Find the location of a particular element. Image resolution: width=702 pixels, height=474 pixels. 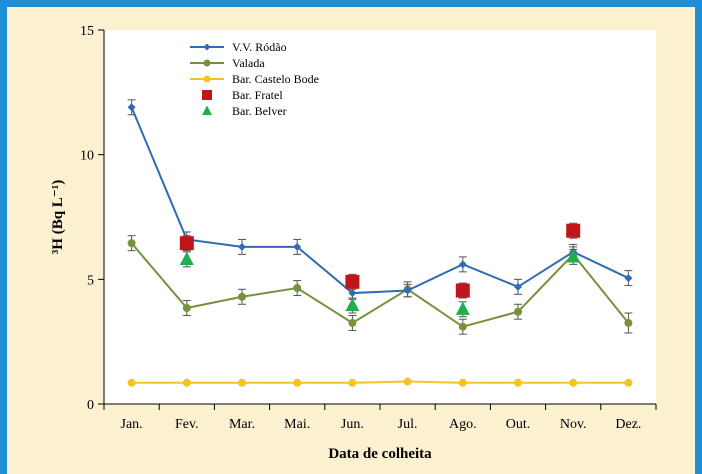

x-tick-label: Out. is located at coordinates (518, 424).